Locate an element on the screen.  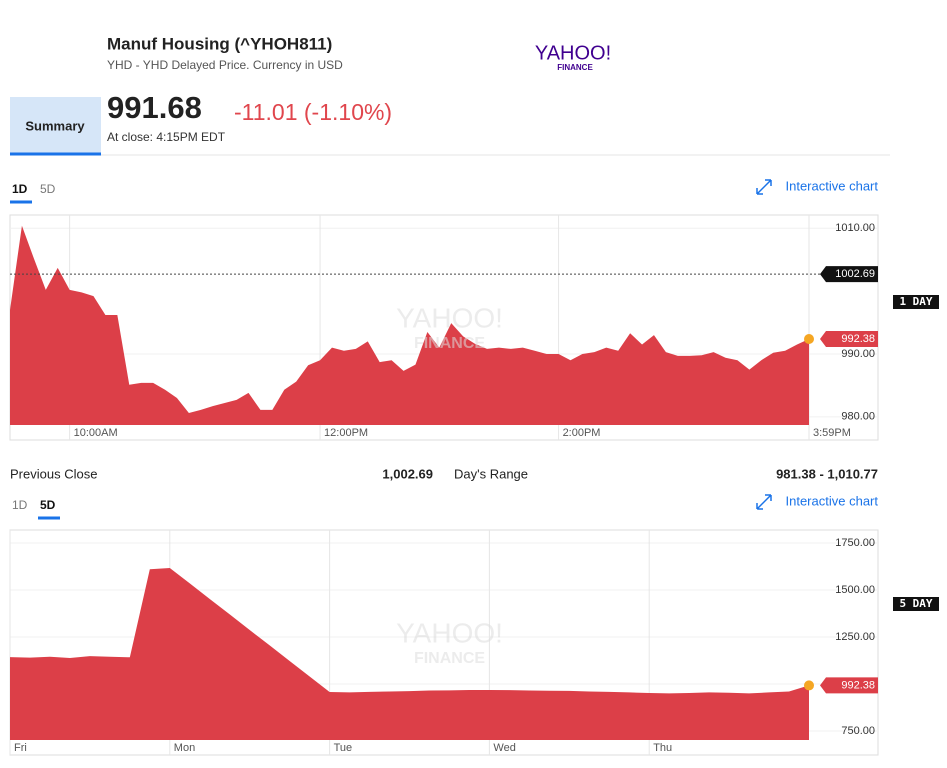
logo-sub: FINANCE is located at coordinates (575, 67).